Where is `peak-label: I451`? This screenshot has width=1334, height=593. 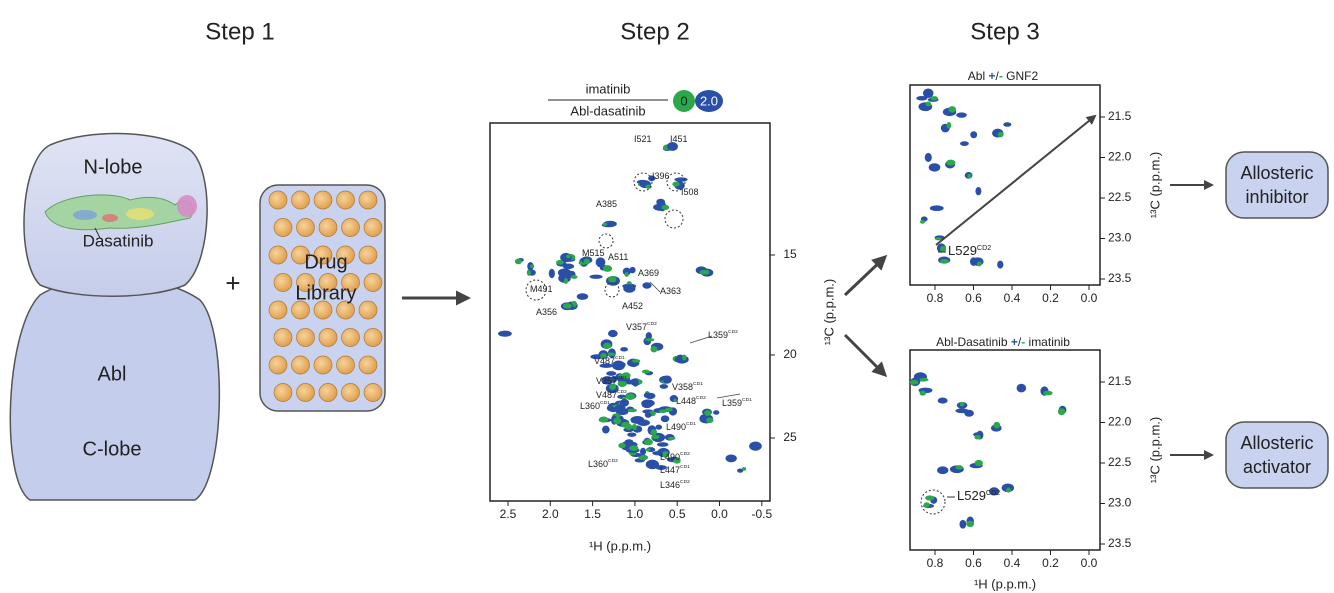
peak-label: I451 is located at coordinates (679, 139).